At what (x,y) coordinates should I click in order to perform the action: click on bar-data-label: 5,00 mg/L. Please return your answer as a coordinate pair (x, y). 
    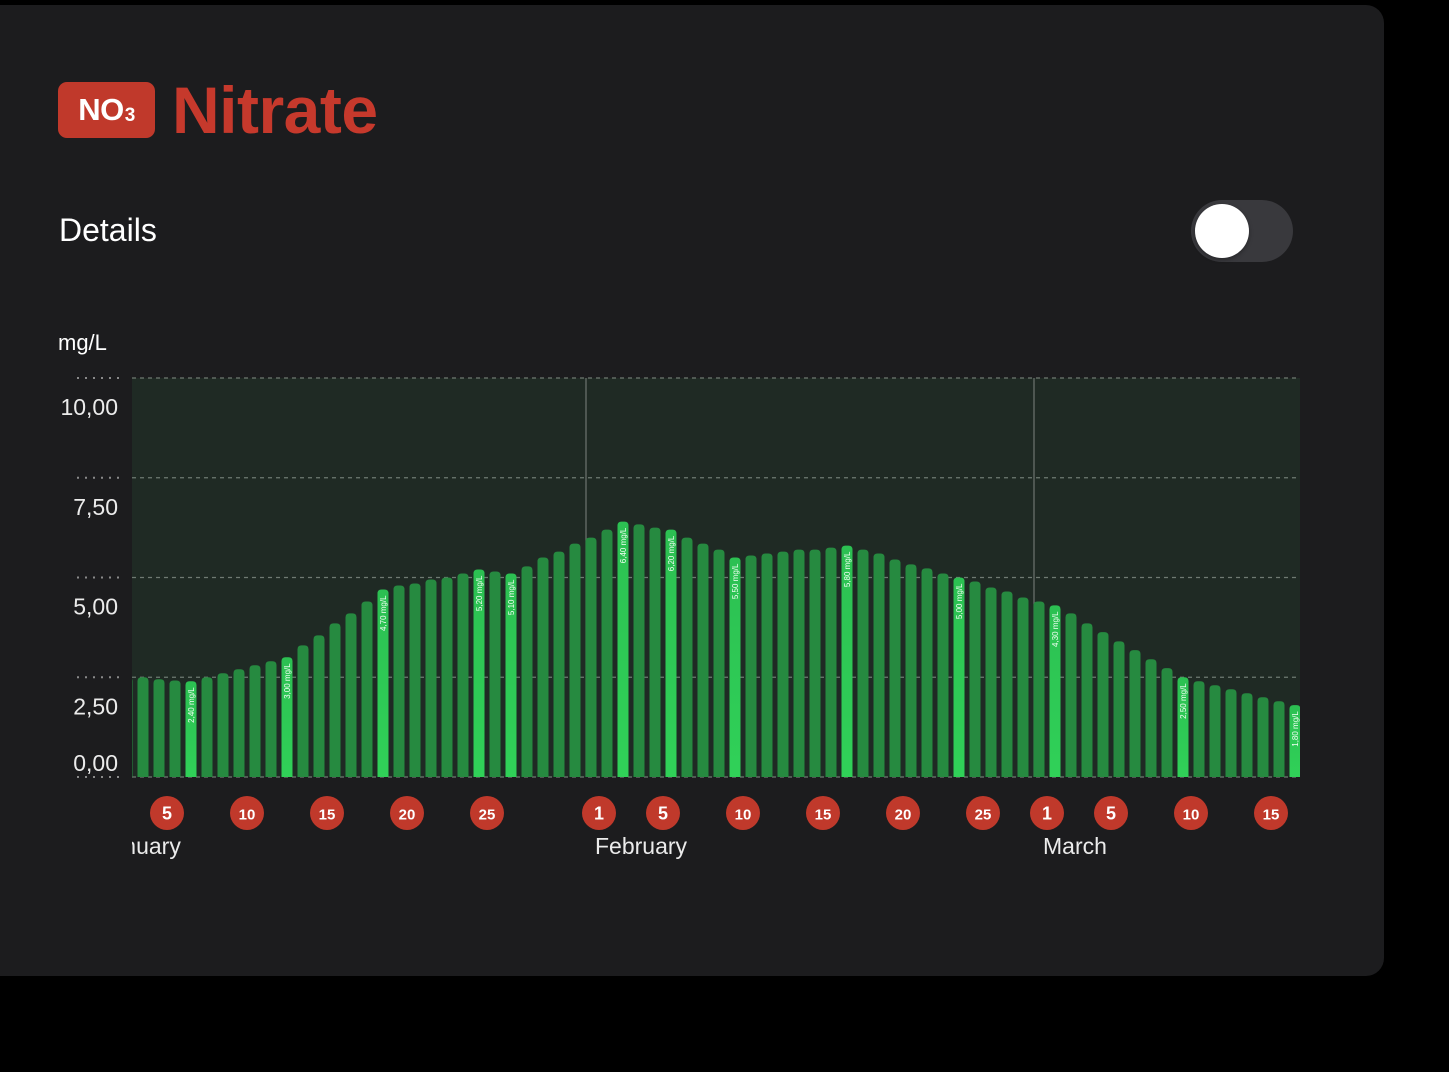
    Looking at the image, I should click on (959, 601).